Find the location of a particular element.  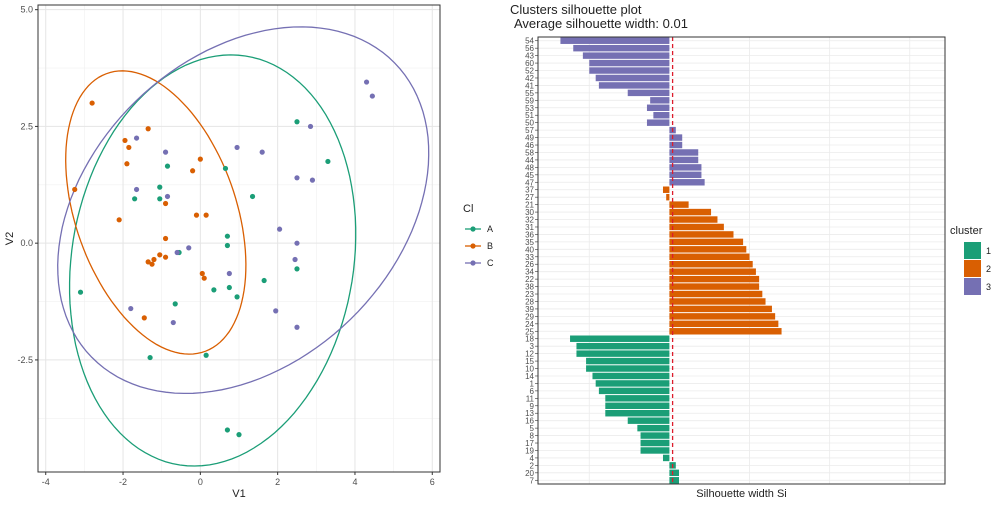

y-axis-title: V2 is located at coordinates (10, 238).